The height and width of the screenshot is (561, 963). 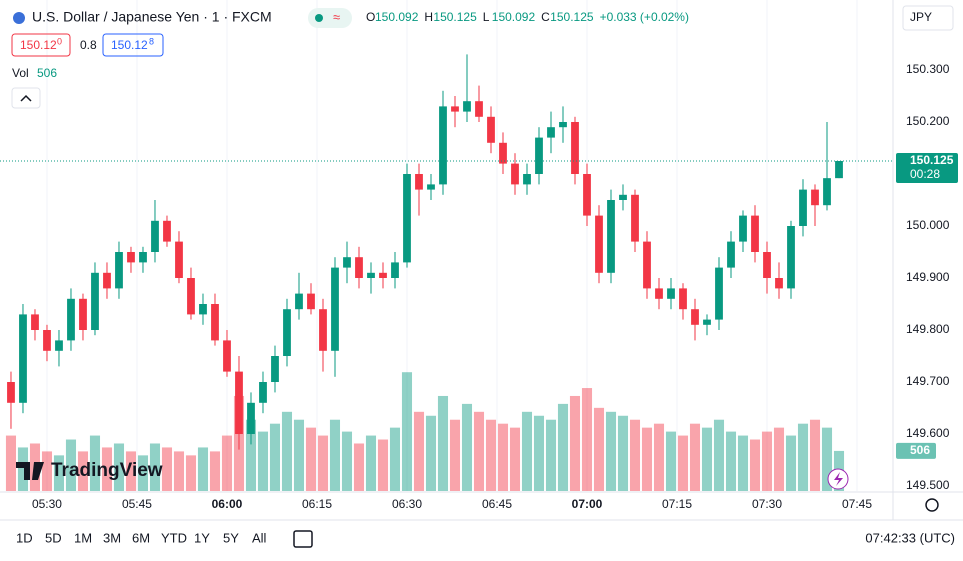 What do you see at coordinates (107, 470) in the screenshot?
I see `logo-text: TradingView` at bounding box center [107, 470].